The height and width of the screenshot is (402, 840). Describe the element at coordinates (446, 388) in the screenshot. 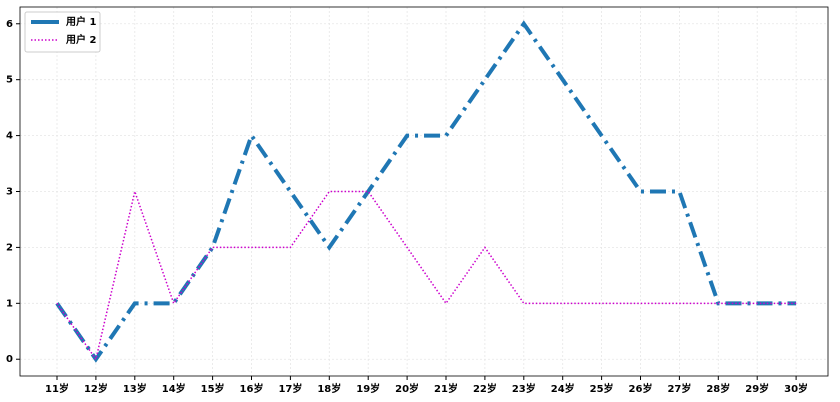

I see `x-tick-label: 21岁` at that location.